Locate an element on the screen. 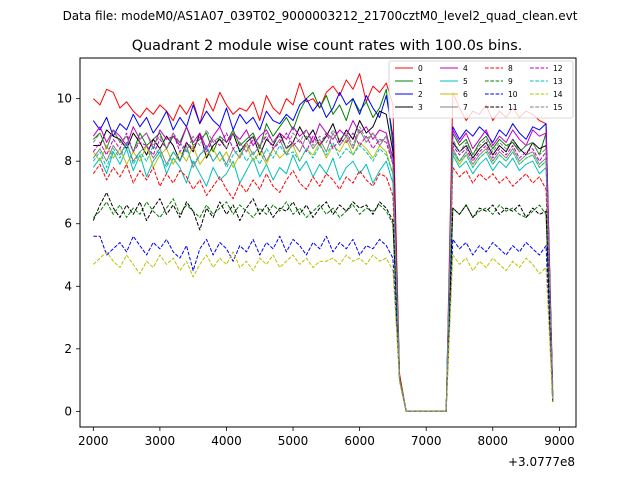 The height and width of the screenshot is (480, 640). legend-label-15: 15 is located at coordinates (558, 107).